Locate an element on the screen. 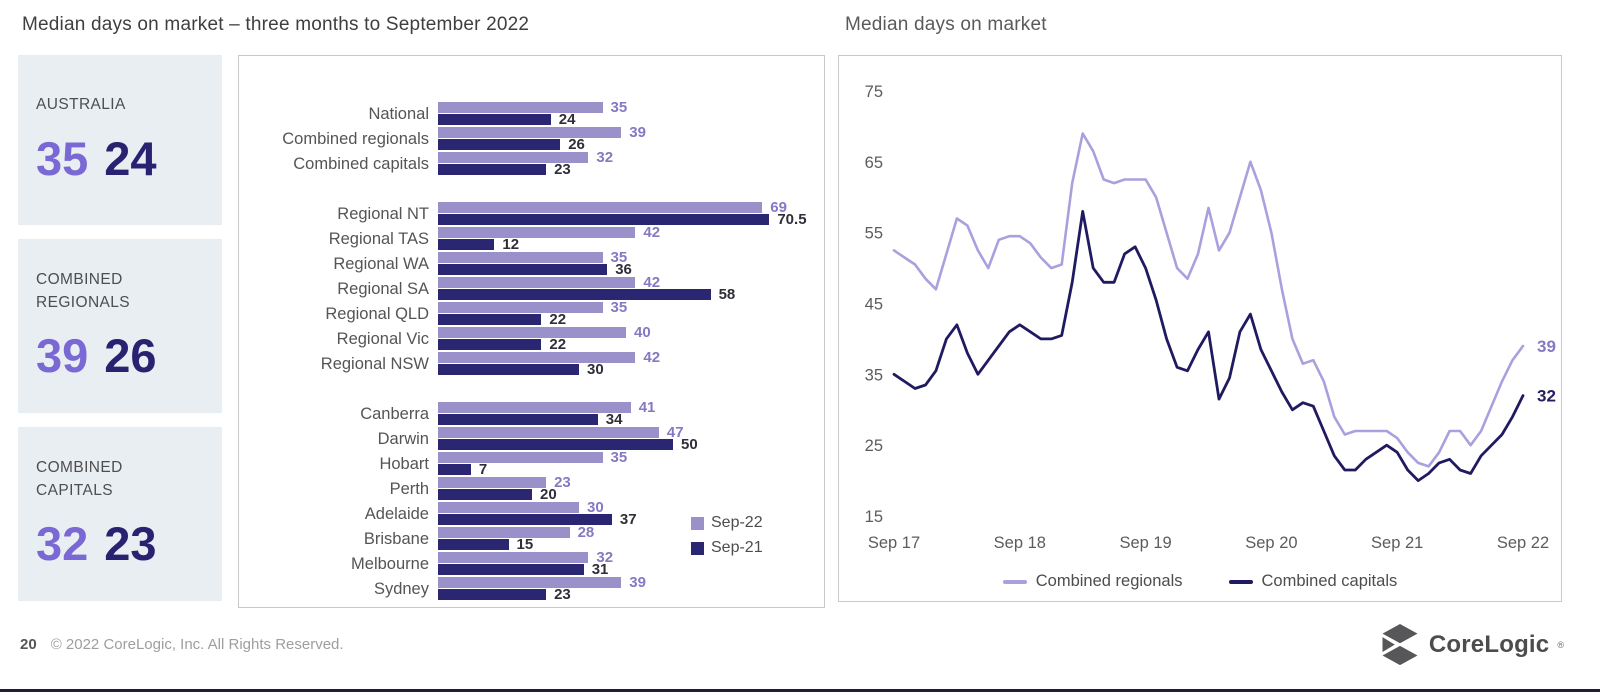 Image resolution: width=1600 pixels, height=692 pixels. y-axis-tick: 45 is located at coordinates (874, 305).